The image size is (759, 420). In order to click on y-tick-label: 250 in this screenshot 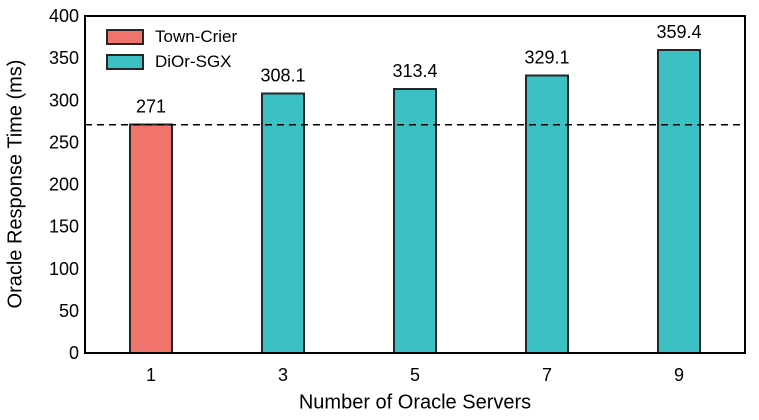, I will do `click(64, 142)`.